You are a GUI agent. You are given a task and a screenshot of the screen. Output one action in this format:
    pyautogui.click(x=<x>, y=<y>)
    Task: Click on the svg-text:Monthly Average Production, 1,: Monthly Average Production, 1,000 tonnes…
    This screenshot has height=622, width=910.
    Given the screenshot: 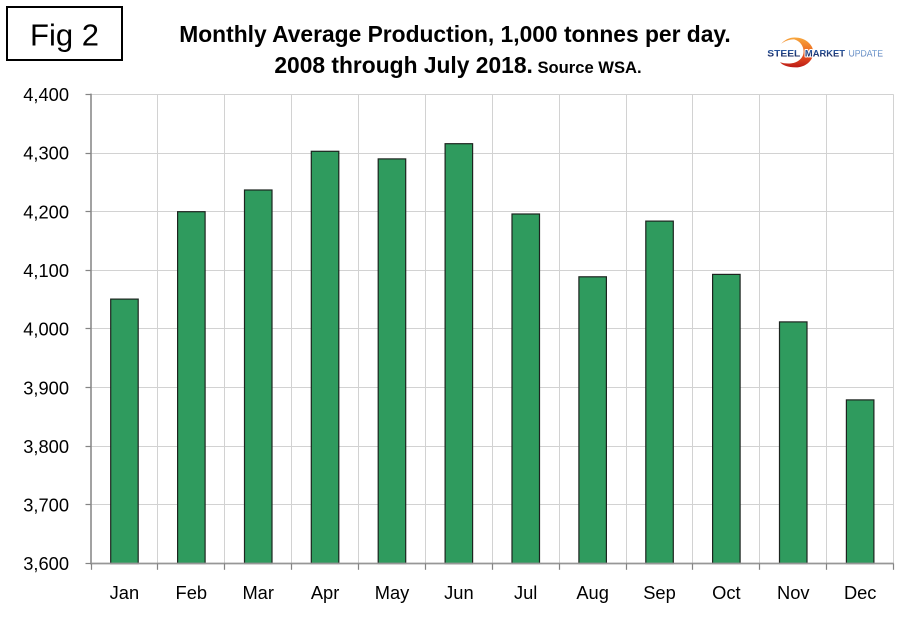 What is the action you would take?
    pyautogui.click(x=454, y=34)
    